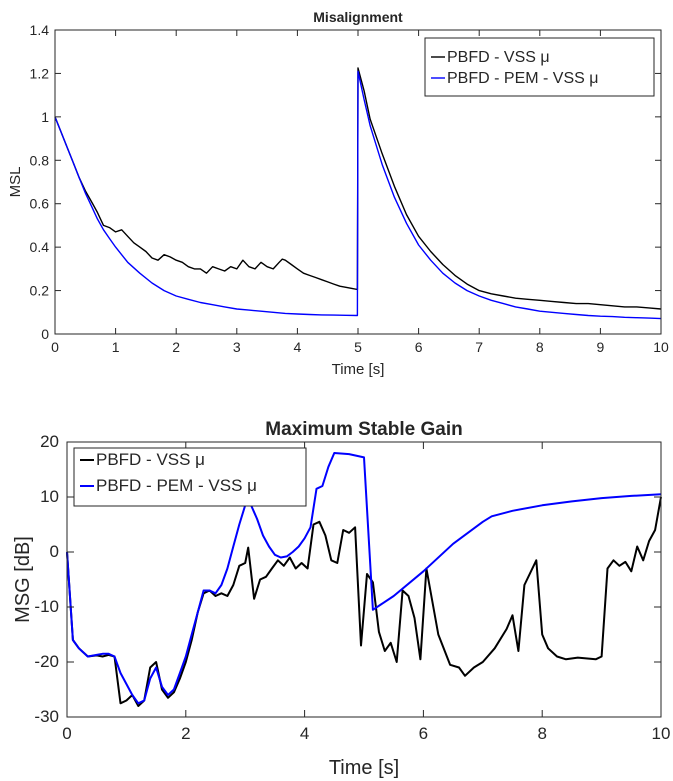 The width and height of the screenshot is (673, 781). Describe the element at coordinates (40, 247) in the screenshot. I see `y-tick-label: 0.4` at that location.